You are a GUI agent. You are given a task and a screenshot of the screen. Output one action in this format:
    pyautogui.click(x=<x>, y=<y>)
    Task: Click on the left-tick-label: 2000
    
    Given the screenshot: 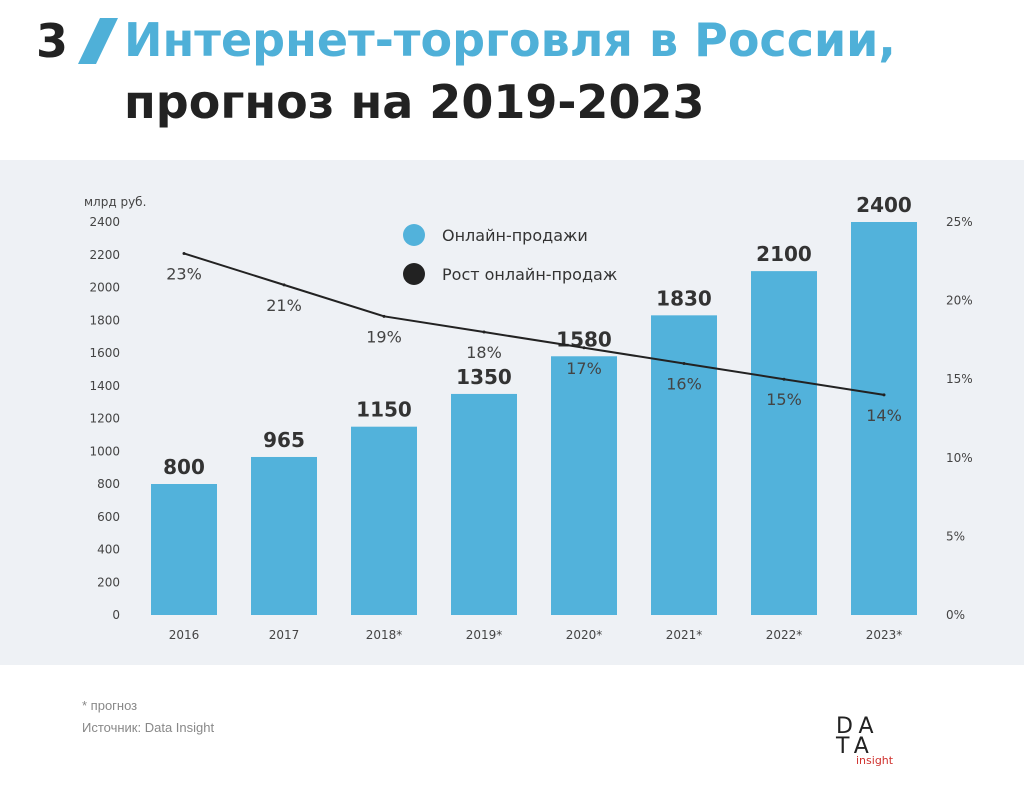 What is the action you would take?
    pyautogui.click(x=104, y=288)
    